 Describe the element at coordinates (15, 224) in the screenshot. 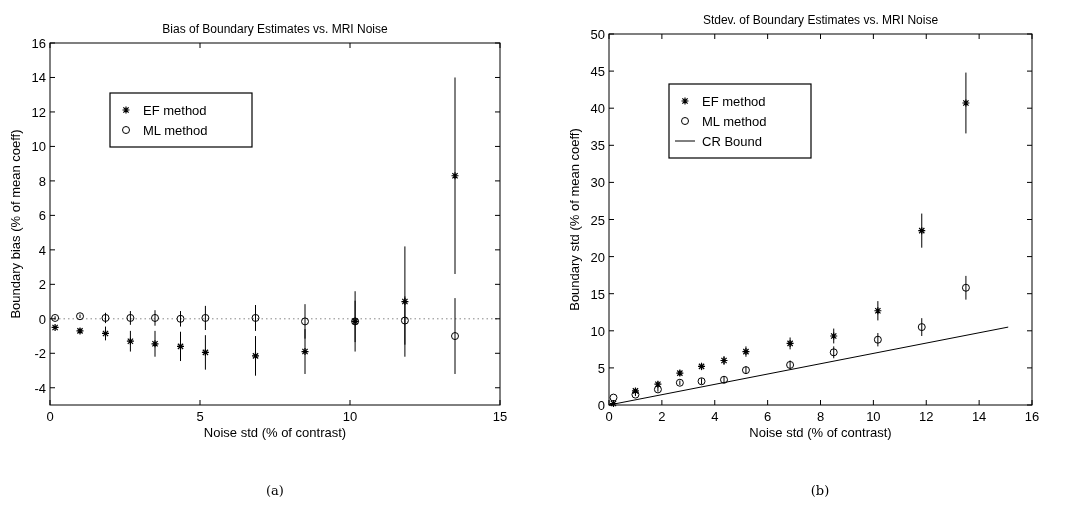

I see `y-axis-title: Boundary bias (% of mean coeff)` at that location.